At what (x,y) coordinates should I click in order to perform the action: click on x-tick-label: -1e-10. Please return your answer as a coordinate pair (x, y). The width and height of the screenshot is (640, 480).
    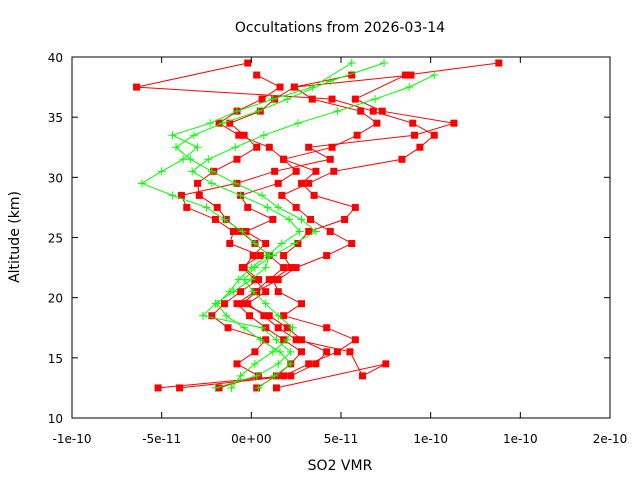
    Looking at the image, I should click on (72, 439).